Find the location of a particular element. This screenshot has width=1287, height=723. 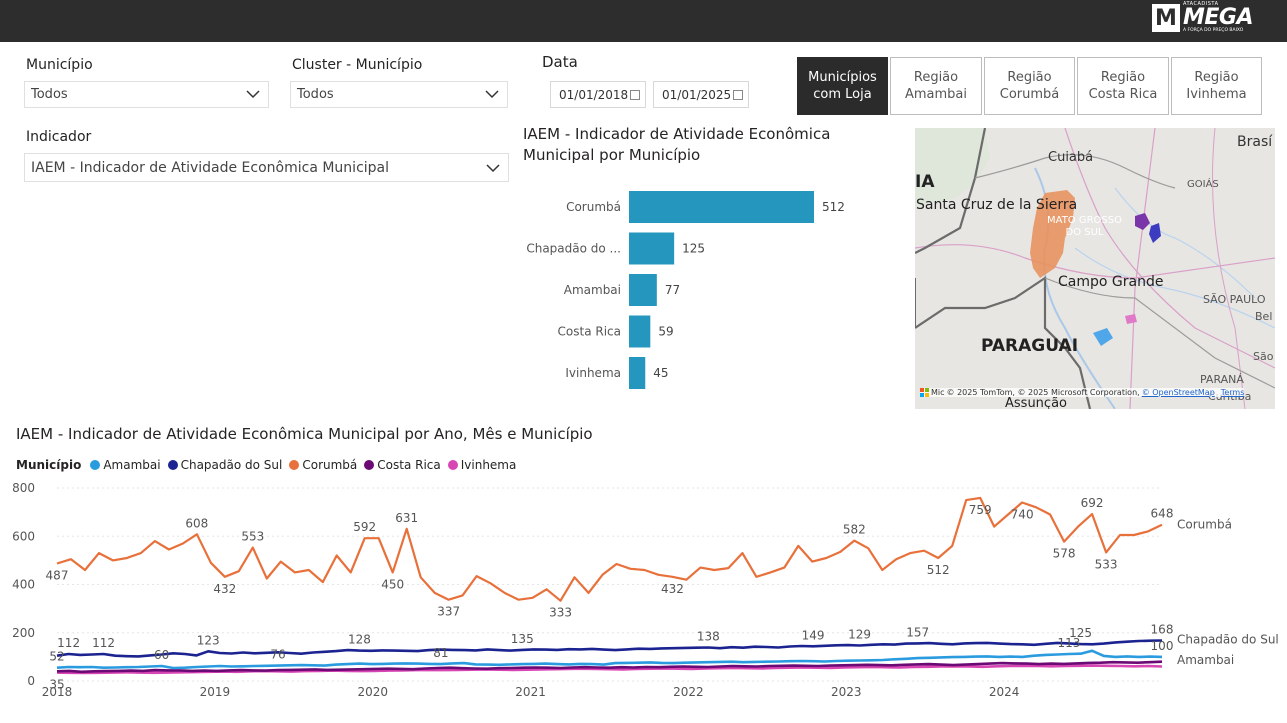

tab-regiao-amambai: Região Amambai is located at coordinates (936, 86).